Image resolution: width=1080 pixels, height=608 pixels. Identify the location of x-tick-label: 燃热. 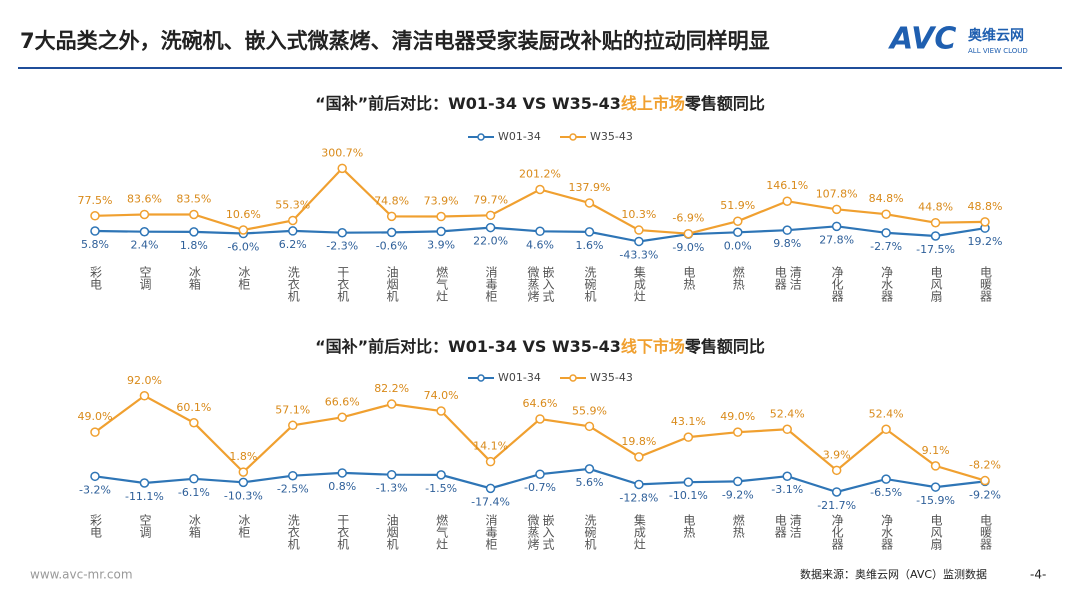
(738, 526).